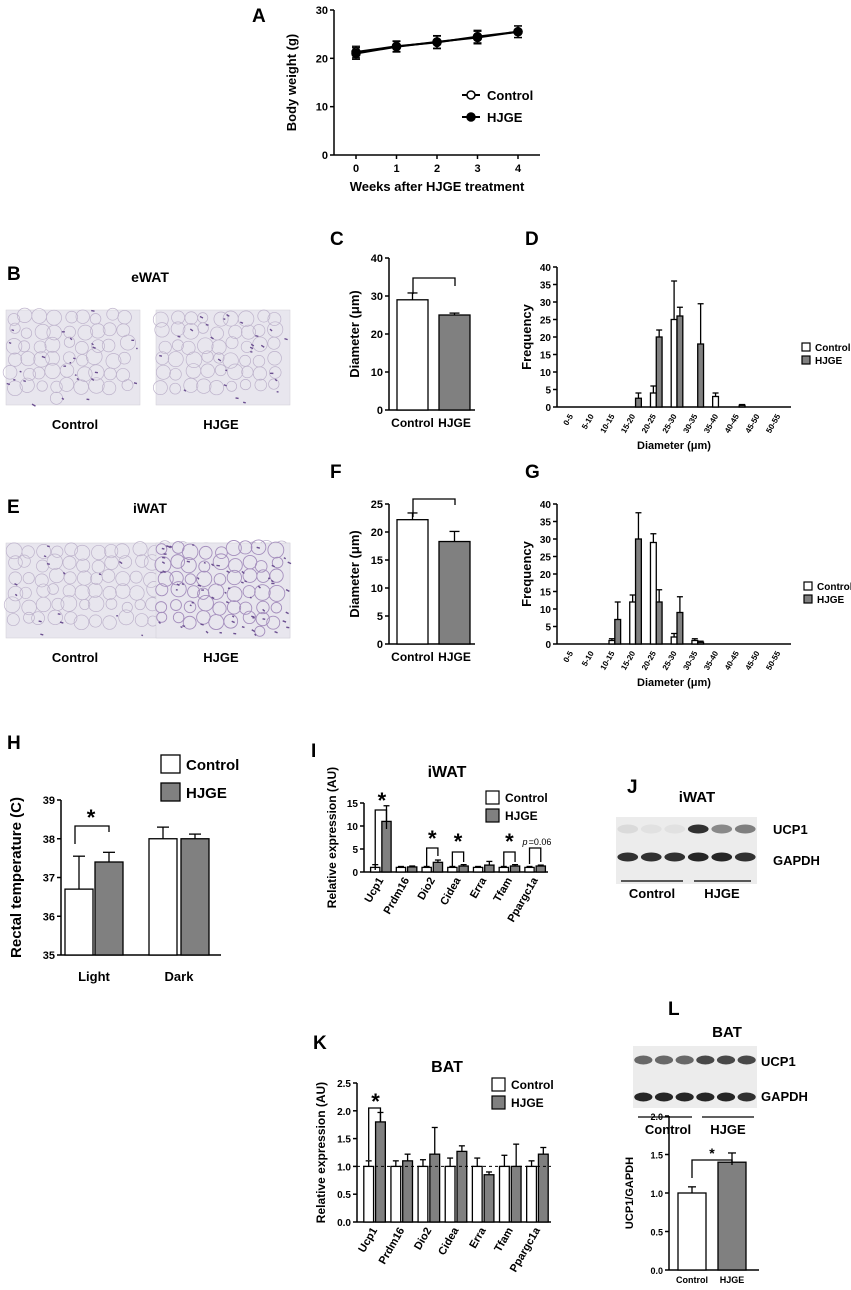  I want to click on A-x-tick-label: 0, so click(356, 169).